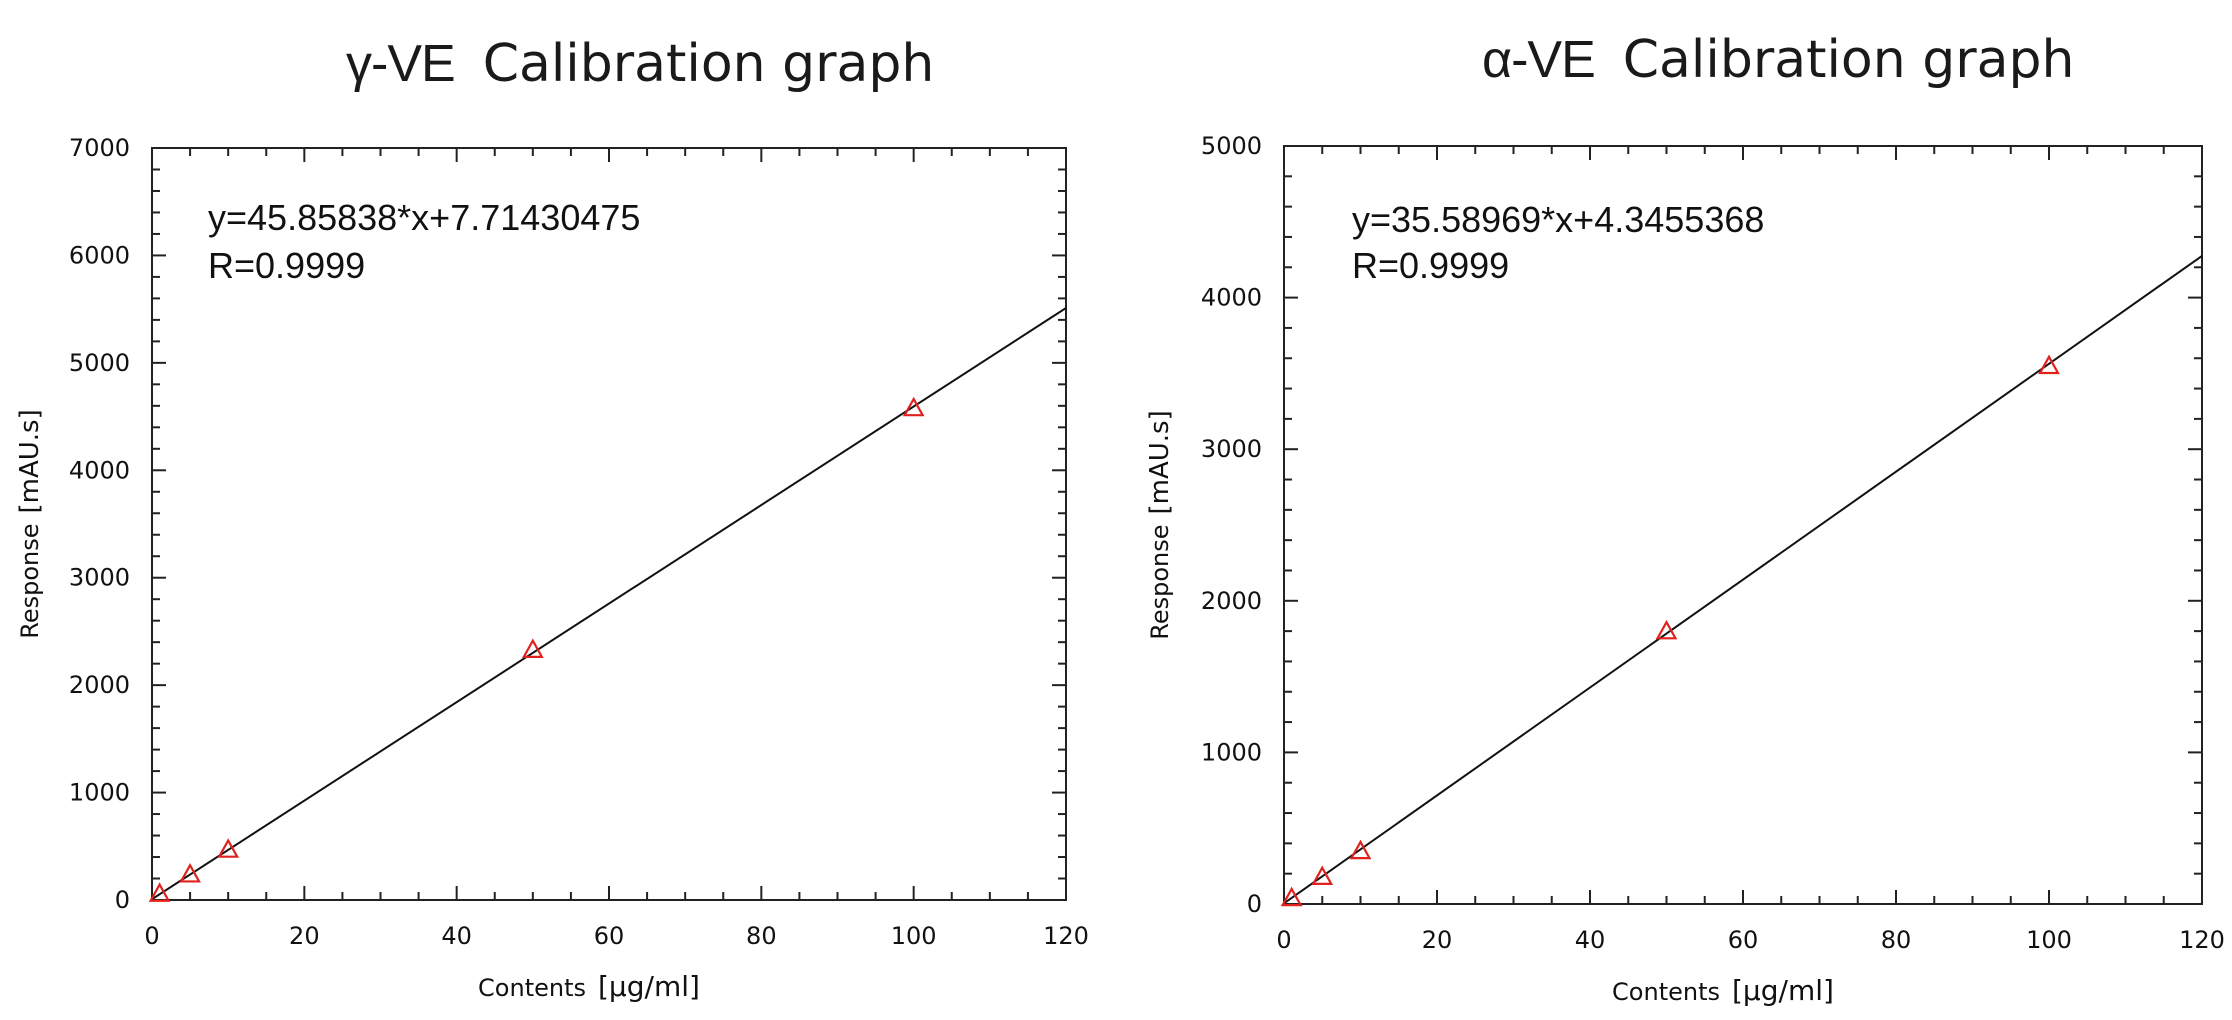  Describe the element at coordinates (1539, 60) in the screenshot. I see `chart-title-series: α-VE` at that location.